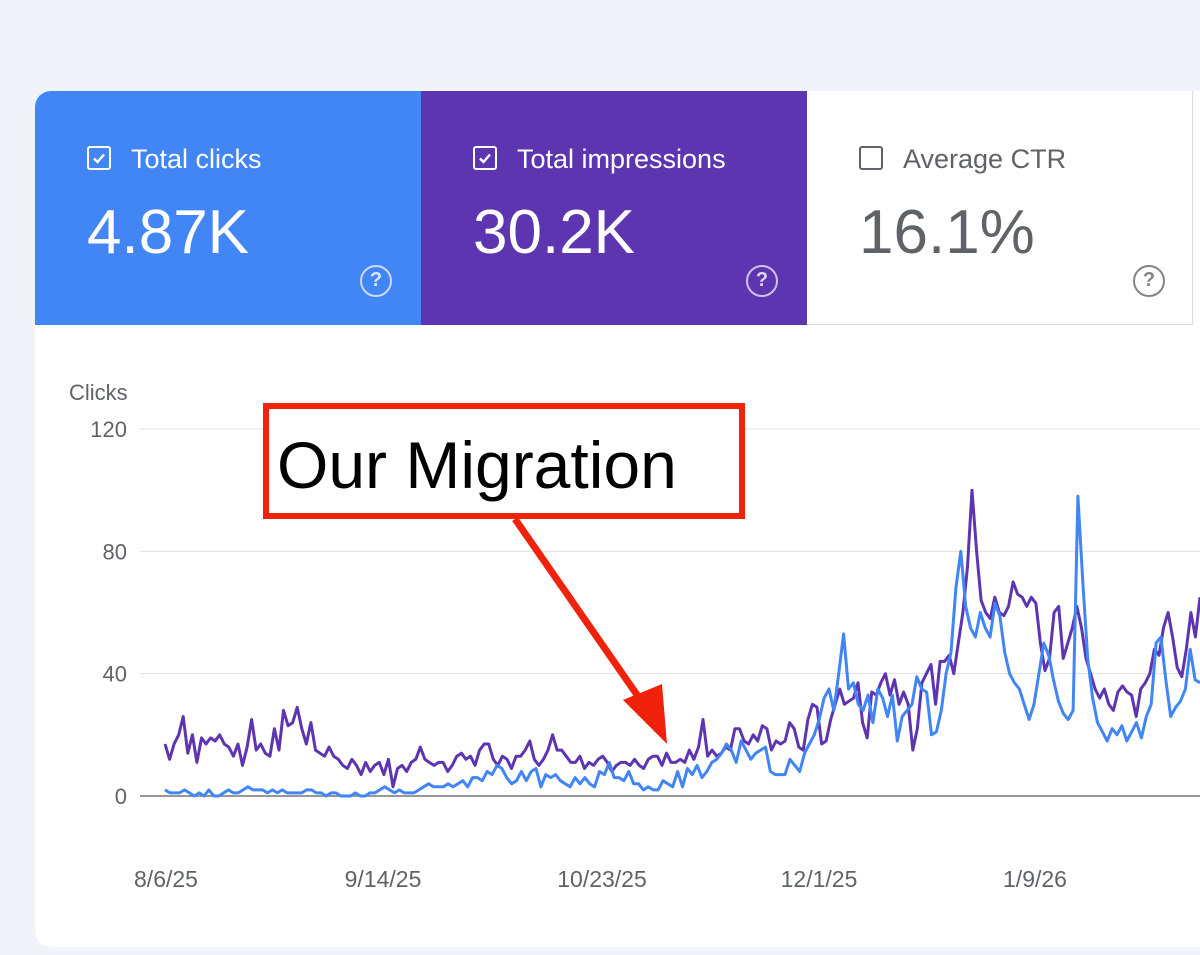  Describe the element at coordinates (168, 232) in the screenshot. I see `total-clicks-value: 4.87K` at that location.